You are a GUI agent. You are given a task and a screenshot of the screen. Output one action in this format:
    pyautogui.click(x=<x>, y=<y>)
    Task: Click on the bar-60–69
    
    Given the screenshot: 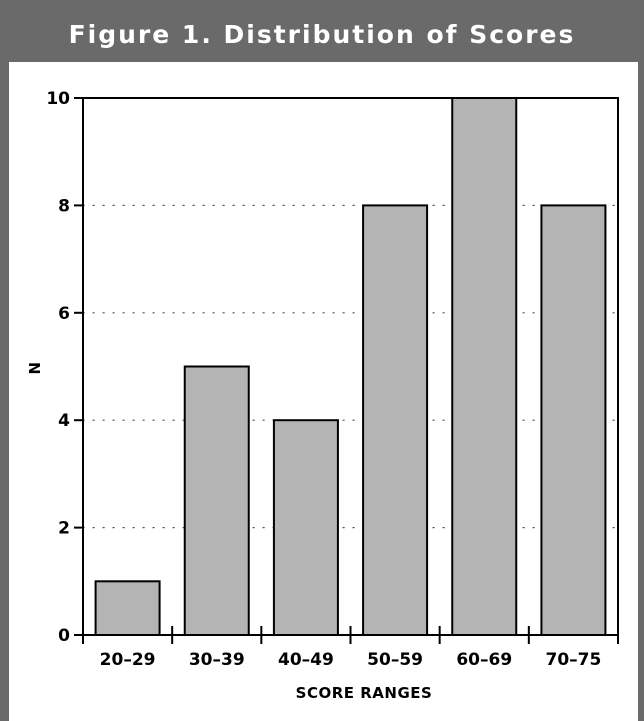 What is the action you would take?
    pyautogui.click(x=484, y=366)
    